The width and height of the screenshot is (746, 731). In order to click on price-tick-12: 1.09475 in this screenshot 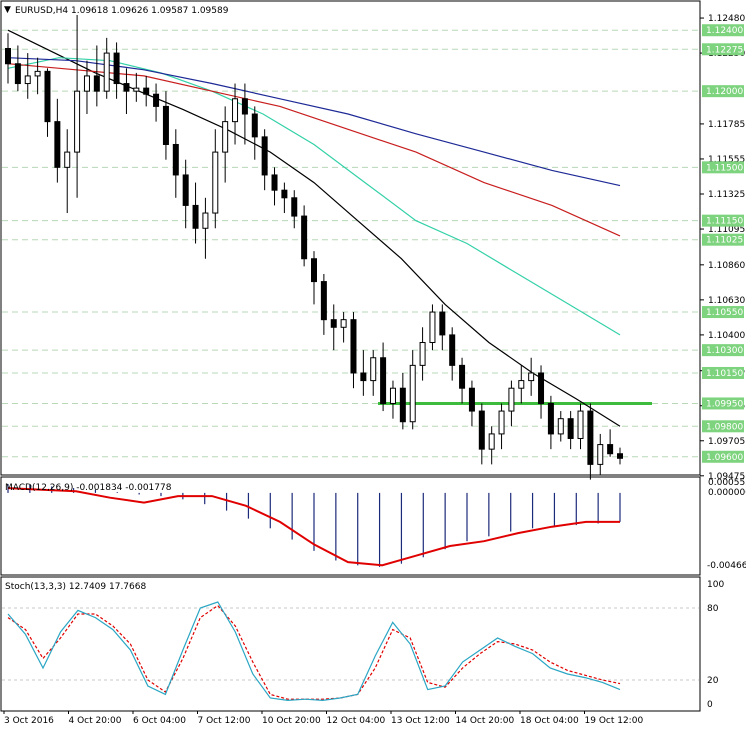, I will do `click(726, 477)`.